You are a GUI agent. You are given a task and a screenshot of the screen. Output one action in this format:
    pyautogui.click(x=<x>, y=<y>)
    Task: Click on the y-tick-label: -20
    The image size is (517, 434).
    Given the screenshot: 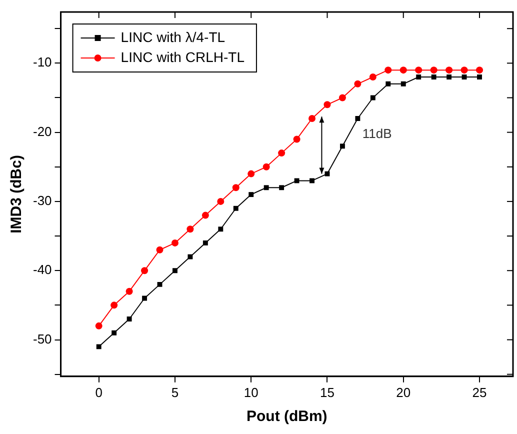 What is the action you would take?
    pyautogui.click(x=42, y=131)
    